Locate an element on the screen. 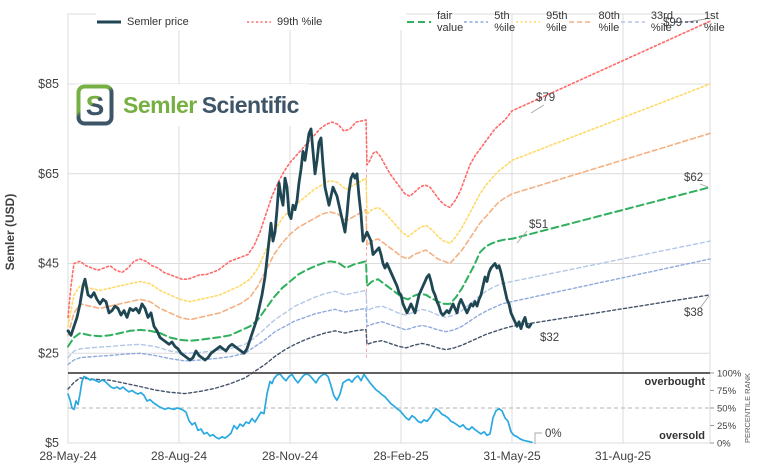 The height and width of the screenshot is (475, 768). annotation-label: $79 is located at coordinates (545, 98).